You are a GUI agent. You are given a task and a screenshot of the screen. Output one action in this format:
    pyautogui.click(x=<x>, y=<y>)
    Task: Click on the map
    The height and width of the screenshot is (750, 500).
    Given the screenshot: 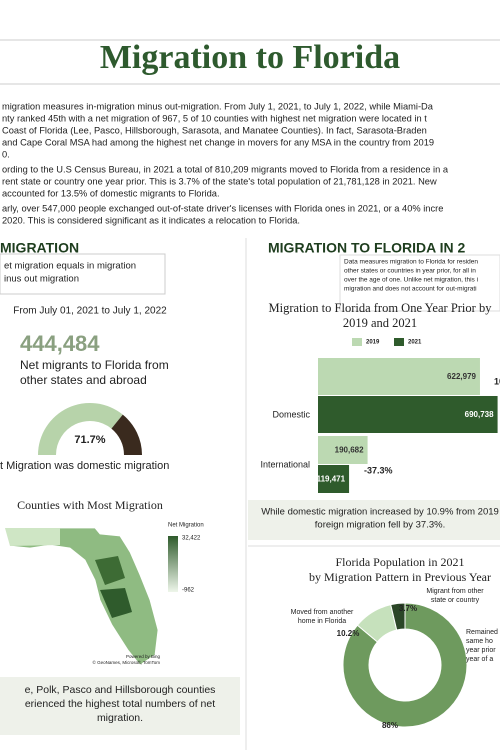 What is the action you would take?
    pyautogui.click(x=81, y=596)
    